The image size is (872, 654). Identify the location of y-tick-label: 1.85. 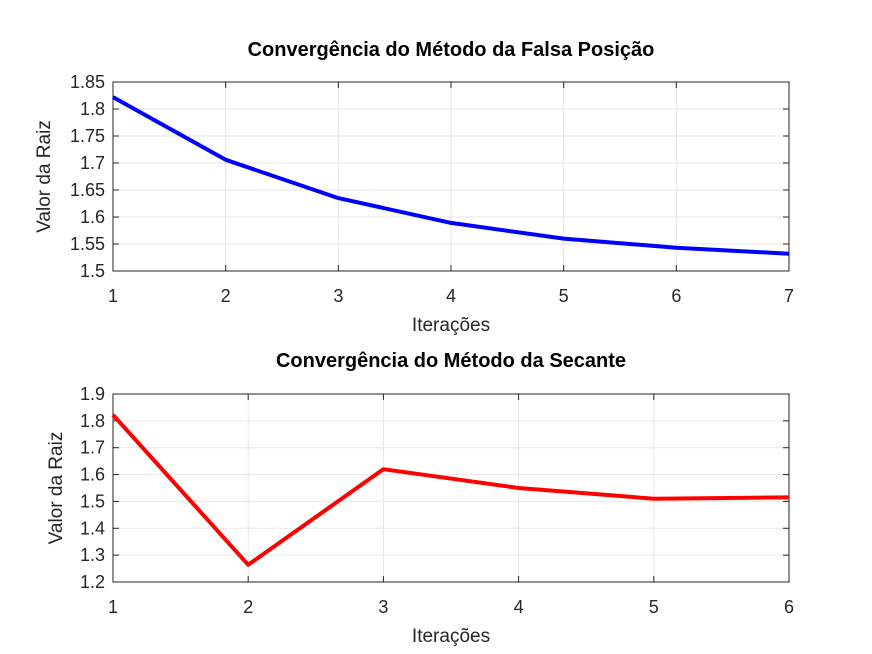
(87, 82).